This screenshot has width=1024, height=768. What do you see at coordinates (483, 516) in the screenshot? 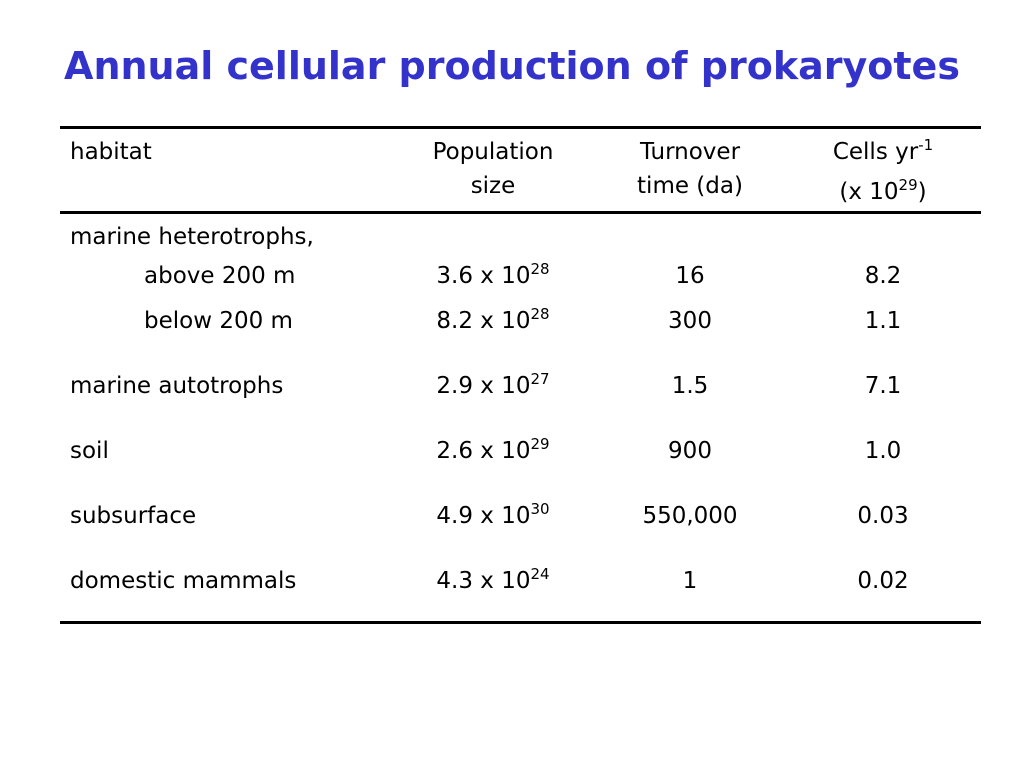
I see `population-base: 4.9 x 10` at bounding box center [483, 516].